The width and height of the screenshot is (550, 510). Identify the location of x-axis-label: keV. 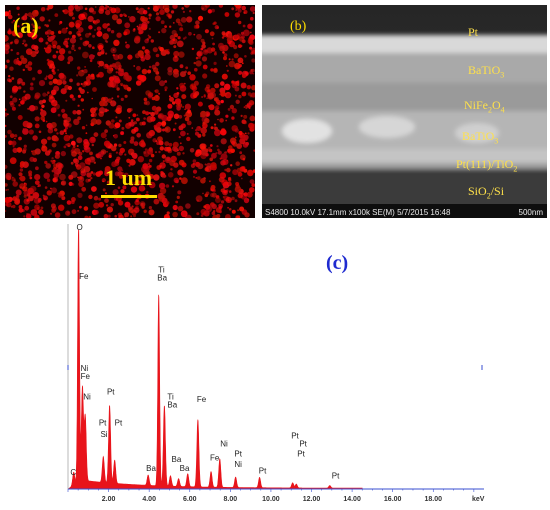
(478, 499).